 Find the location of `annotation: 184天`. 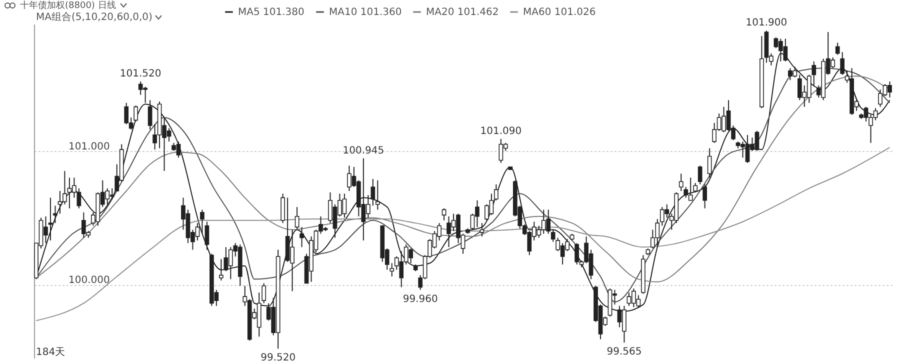

annotation: 184天 is located at coordinates (51, 352).